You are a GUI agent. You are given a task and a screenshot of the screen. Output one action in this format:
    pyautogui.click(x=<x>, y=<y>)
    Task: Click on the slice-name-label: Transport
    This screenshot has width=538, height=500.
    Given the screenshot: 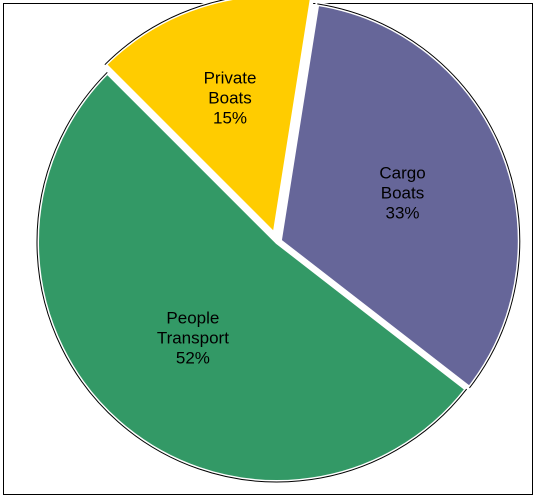 What is the action you would take?
    pyautogui.click(x=193, y=337)
    